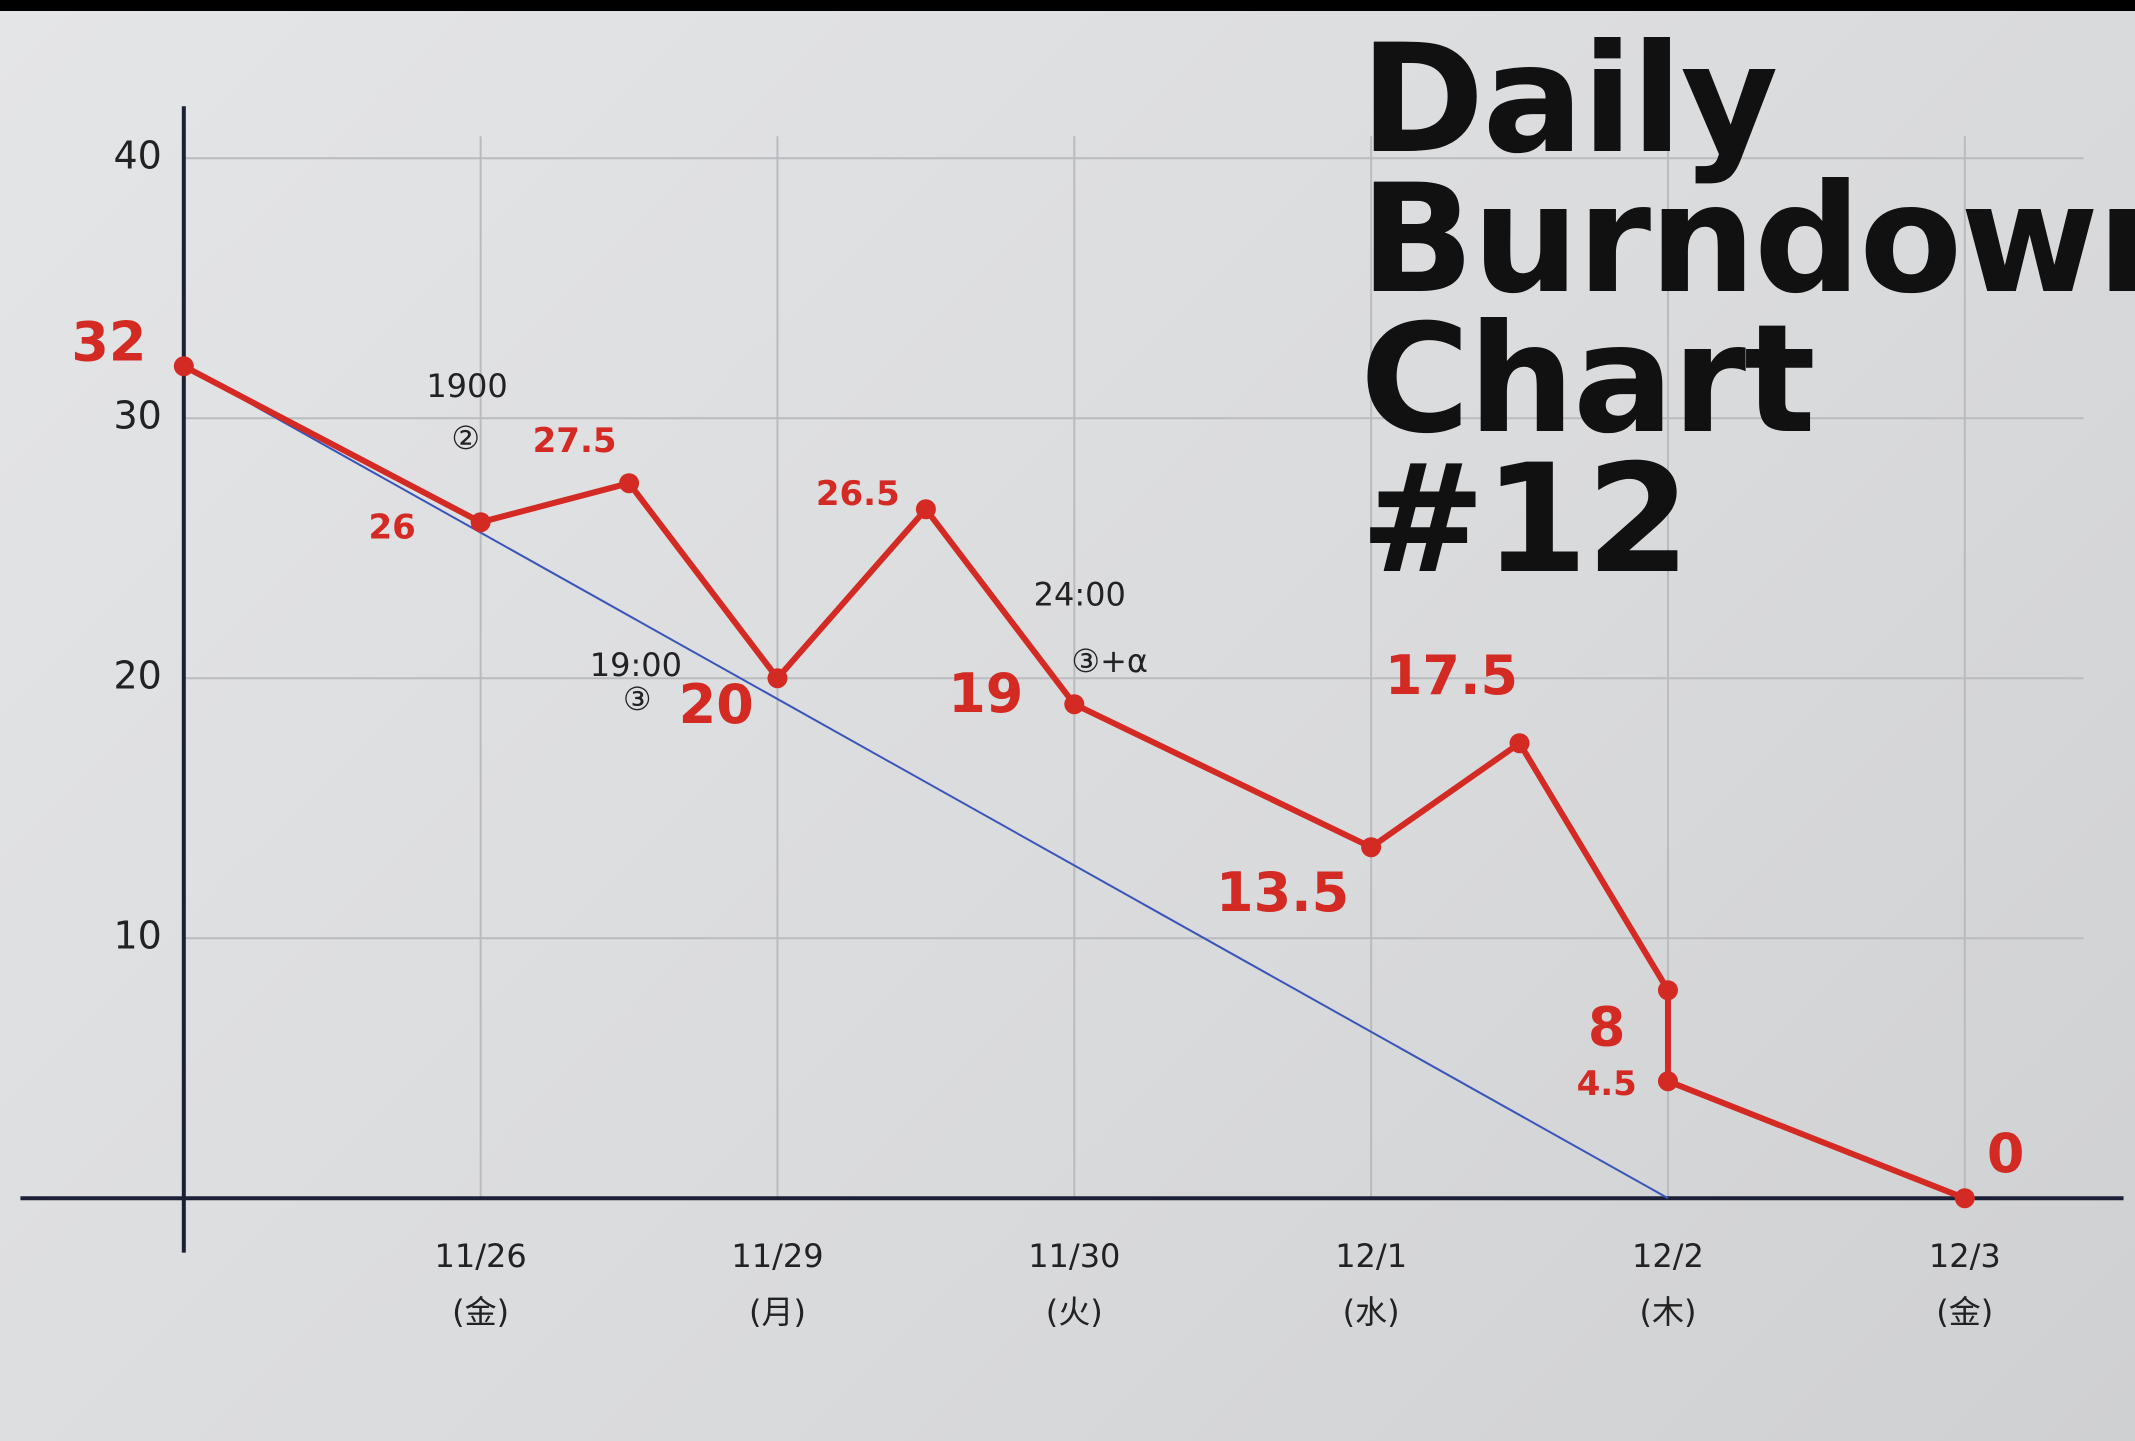 The image size is (2135, 1441). What do you see at coordinates (1607, 1027) in the screenshot?
I see `data-label: 8` at bounding box center [1607, 1027].